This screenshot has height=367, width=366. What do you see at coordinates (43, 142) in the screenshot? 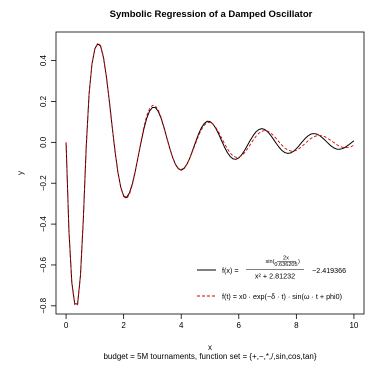
I see `y-tick-label: 0.0` at bounding box center [43, 142].